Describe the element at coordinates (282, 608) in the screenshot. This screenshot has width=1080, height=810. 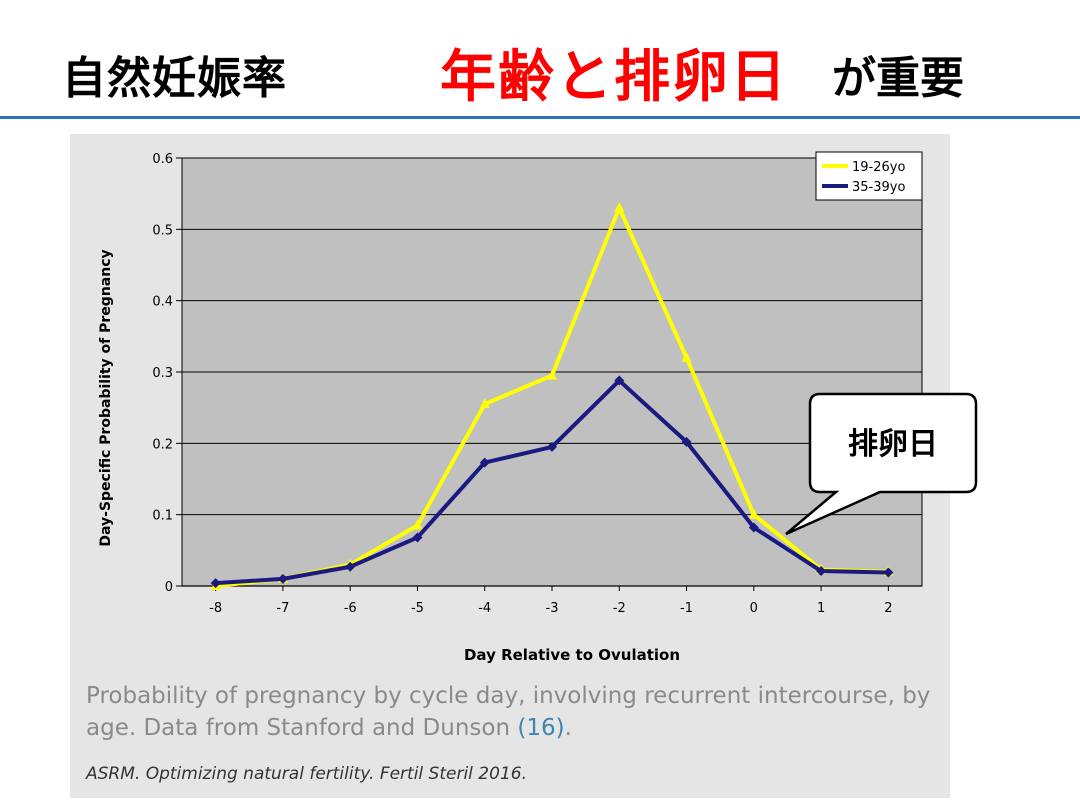
I see `x-tick-label: -7` at that location.